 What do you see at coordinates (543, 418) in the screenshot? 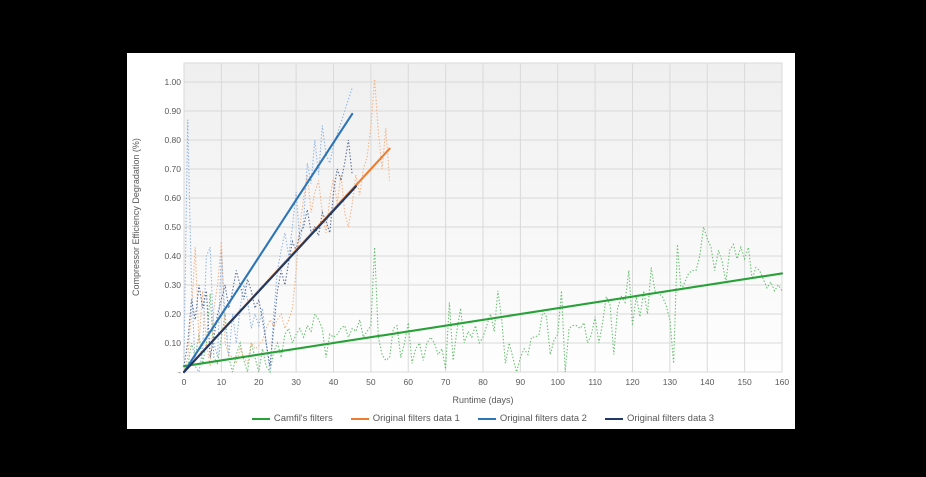
I see `legend-label: Original filters data 2` at bounding box center [543, 418].